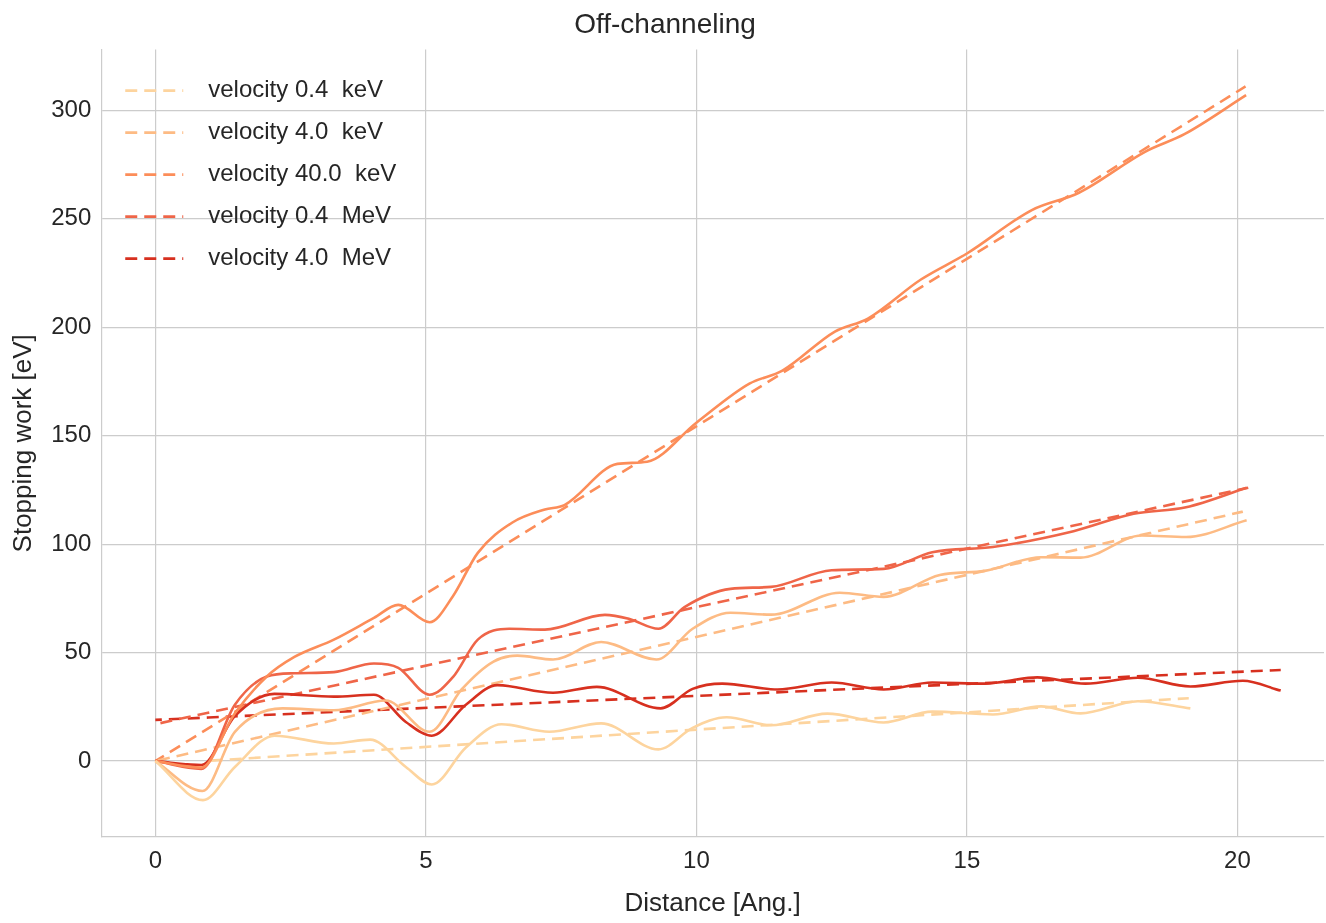 The image size is (1326, 923). I want to click on legend-label: velocity 0.4 MeV, so click(299, 215).